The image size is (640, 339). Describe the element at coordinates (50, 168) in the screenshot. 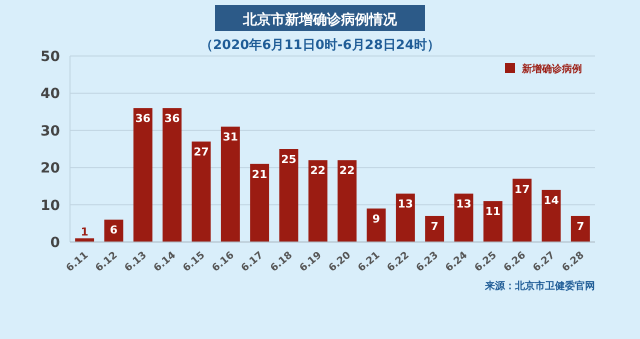

I see `y-tick-label: 20` at that location.